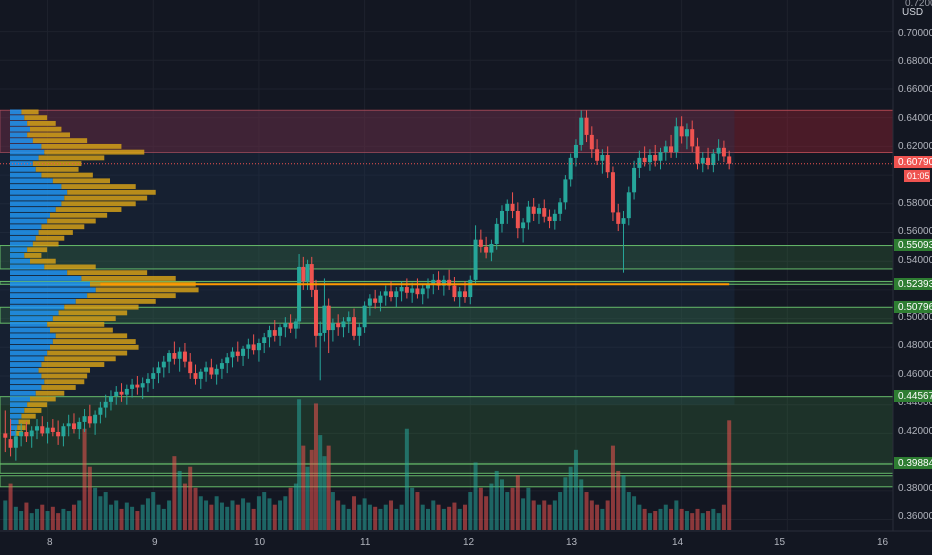  I want to click on time-axis: 8 9 10 11 12 13 14 15 16, so click(468, 542).